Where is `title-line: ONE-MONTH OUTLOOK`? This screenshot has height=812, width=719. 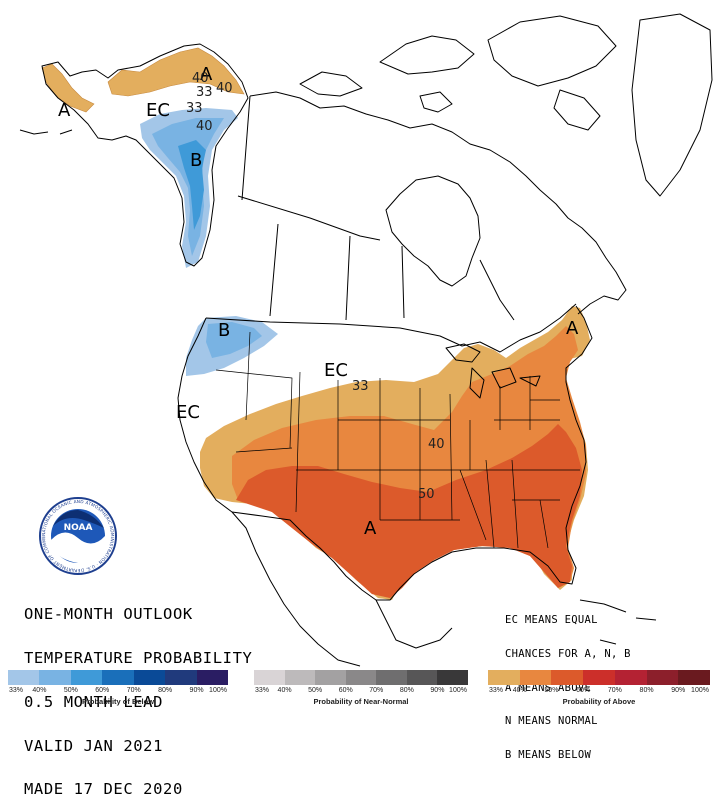 title-line: ONE-MONTH OUTLOOK is located at coordinates (108, 614).